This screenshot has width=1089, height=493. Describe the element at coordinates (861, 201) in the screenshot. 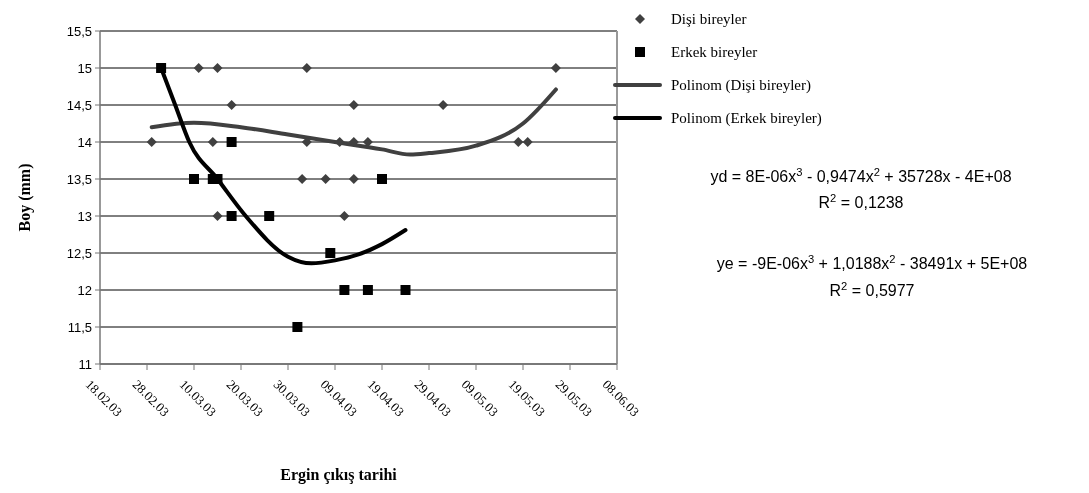

I see `text: R$^{2}$ = 0,1238` at that location.